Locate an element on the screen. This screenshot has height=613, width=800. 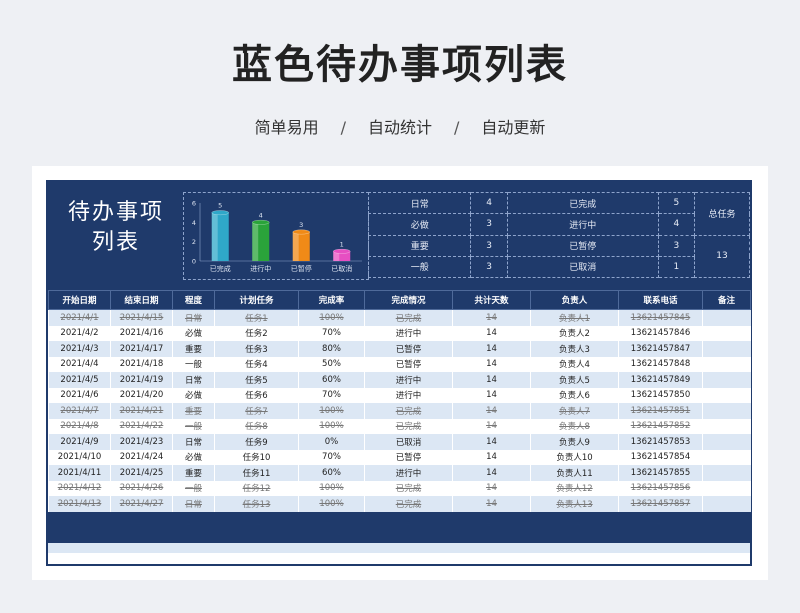
table-cell: 任务9 is located at coordinates (256, 442).